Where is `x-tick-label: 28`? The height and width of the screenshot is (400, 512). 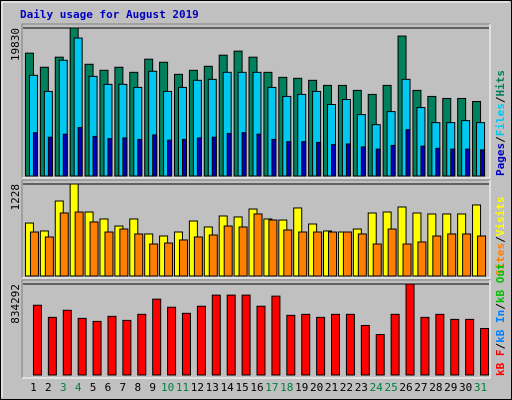 x-tick-label: 28 is located at coordinates (435, 387).